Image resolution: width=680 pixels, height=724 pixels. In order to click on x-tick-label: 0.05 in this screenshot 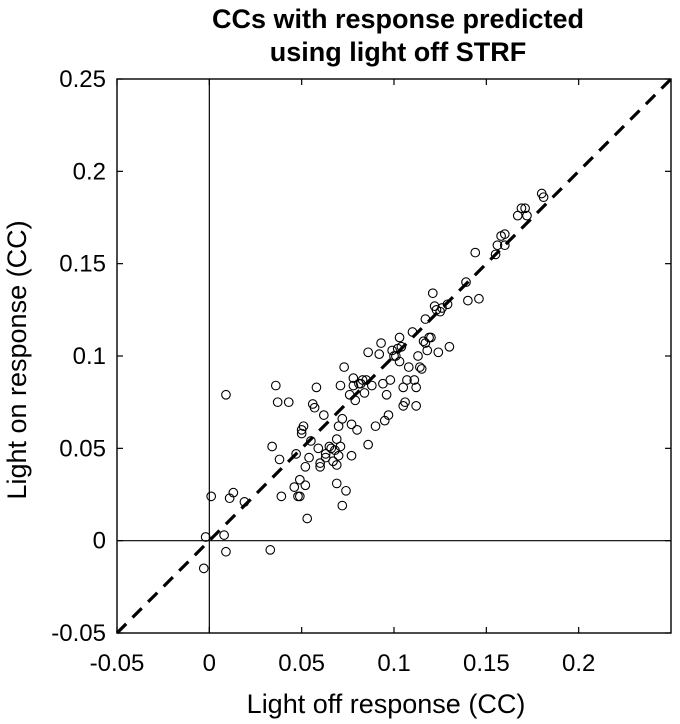, I will do `click(301, 663)`.